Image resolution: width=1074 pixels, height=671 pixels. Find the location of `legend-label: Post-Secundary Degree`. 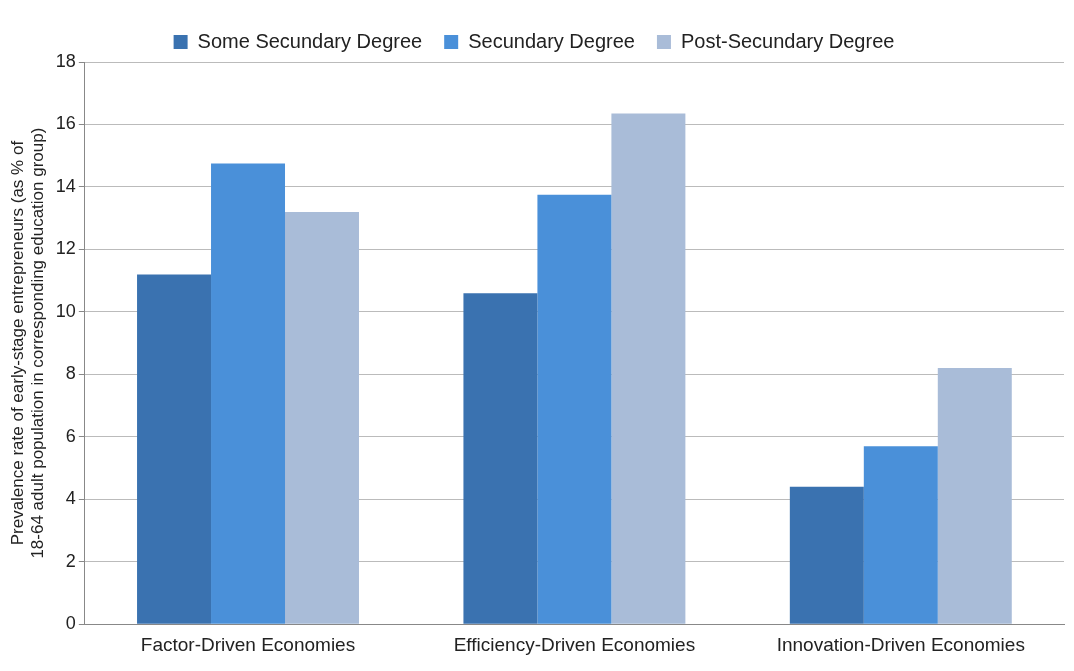

legend-label: Post-Secundary Degree is located at coordinates (787, 40).